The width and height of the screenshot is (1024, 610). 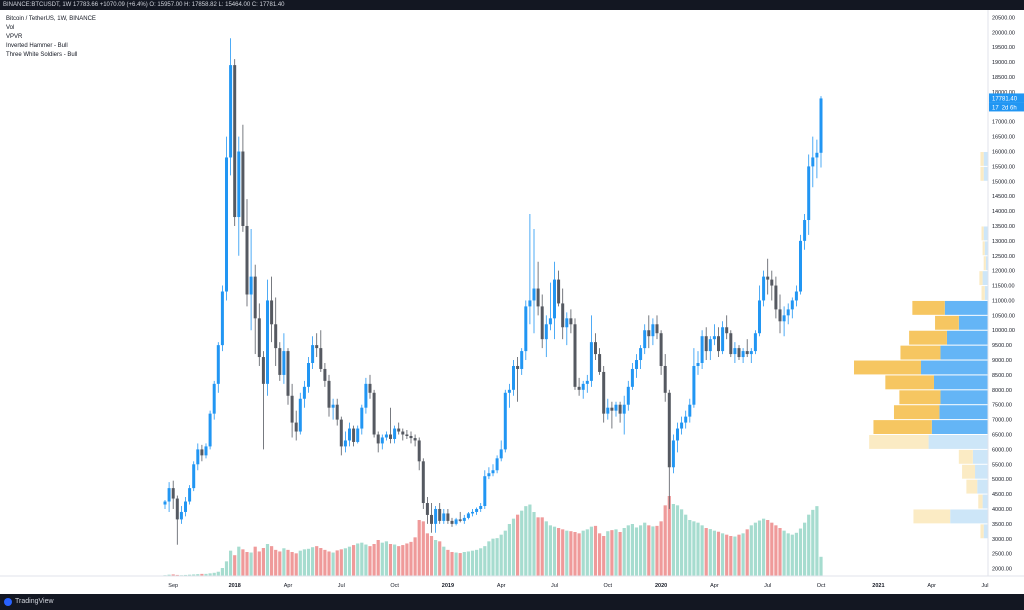 What do you see at coordinates (41, 55) in the screenshot?
I see `legend-item-three-white-soldiers: Three White Soldiers - Bull` at bounding box center [41, 55].